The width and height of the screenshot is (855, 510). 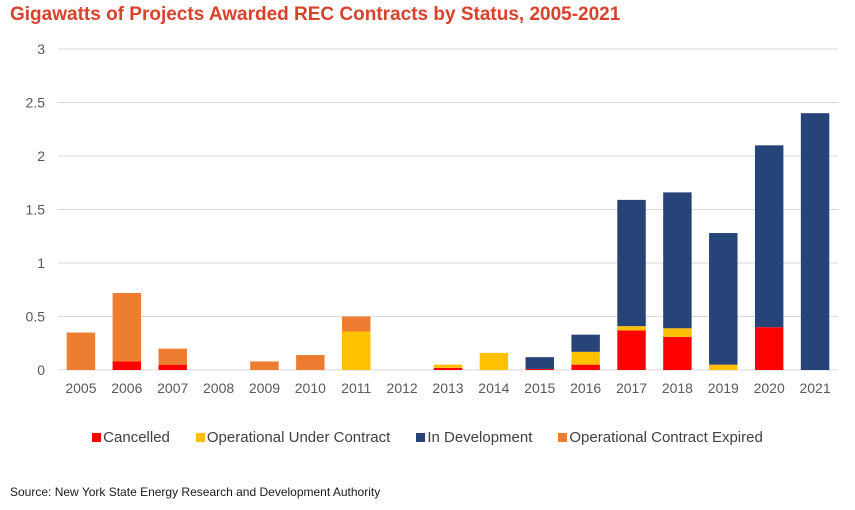 I want to click on bar-operational-contract-expired-2005, so click(x=81, y=351).